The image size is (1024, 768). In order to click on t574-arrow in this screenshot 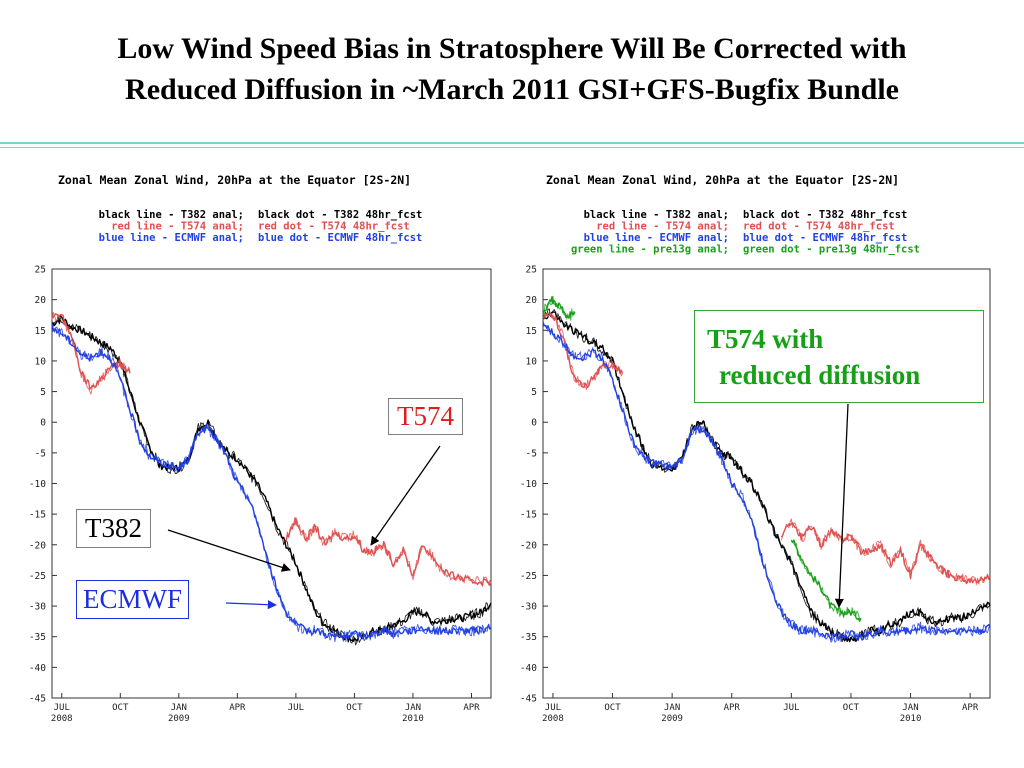, I will do `click(405, 495)`.